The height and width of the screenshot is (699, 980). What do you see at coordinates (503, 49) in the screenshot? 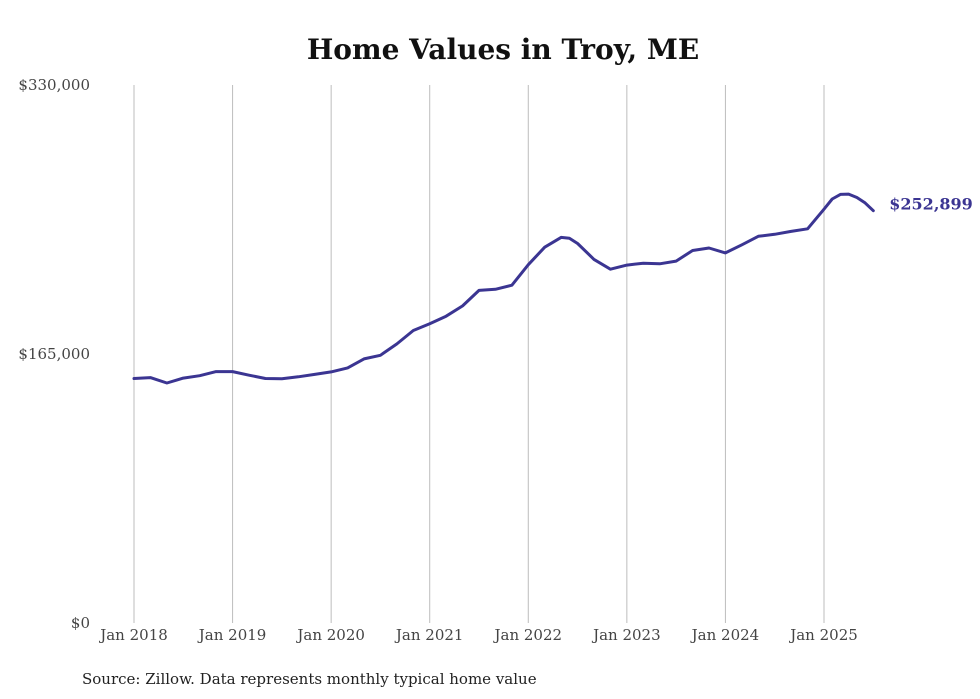
I see `chart-title: Home Values in Troy, ME` at bounding box center [503, 49].